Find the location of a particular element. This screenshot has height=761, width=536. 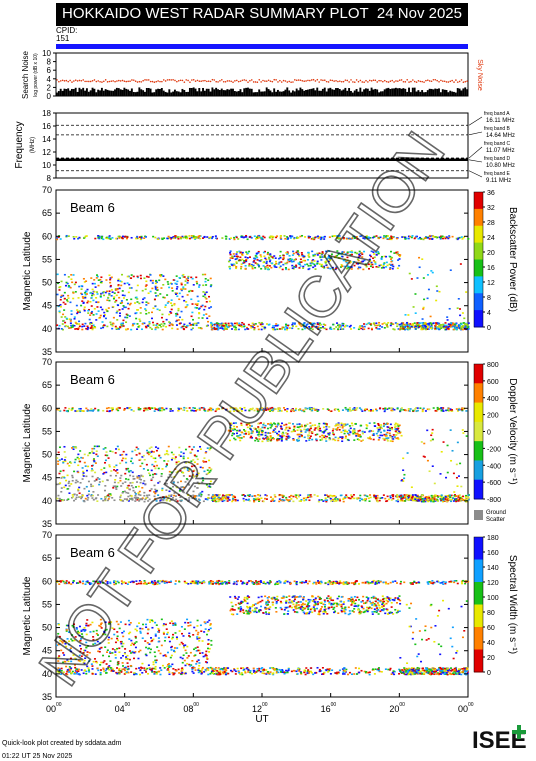

ground-scatter-label: Ground is located at coordinates (496, 513).